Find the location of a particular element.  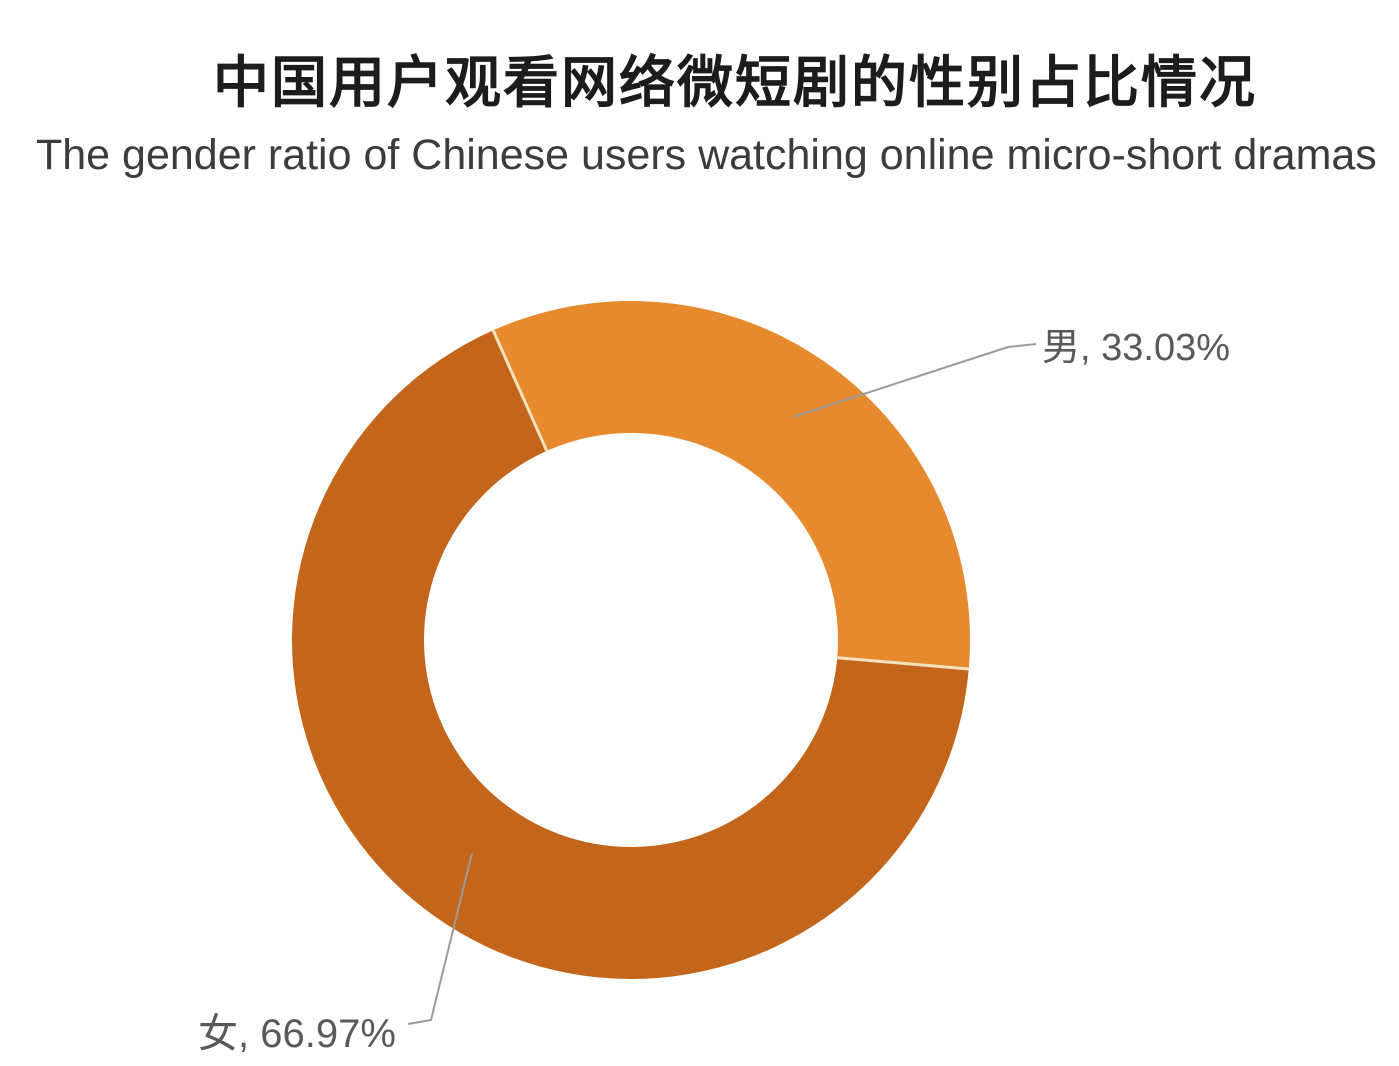

male-leader-line is located at coordinates (914, 380).